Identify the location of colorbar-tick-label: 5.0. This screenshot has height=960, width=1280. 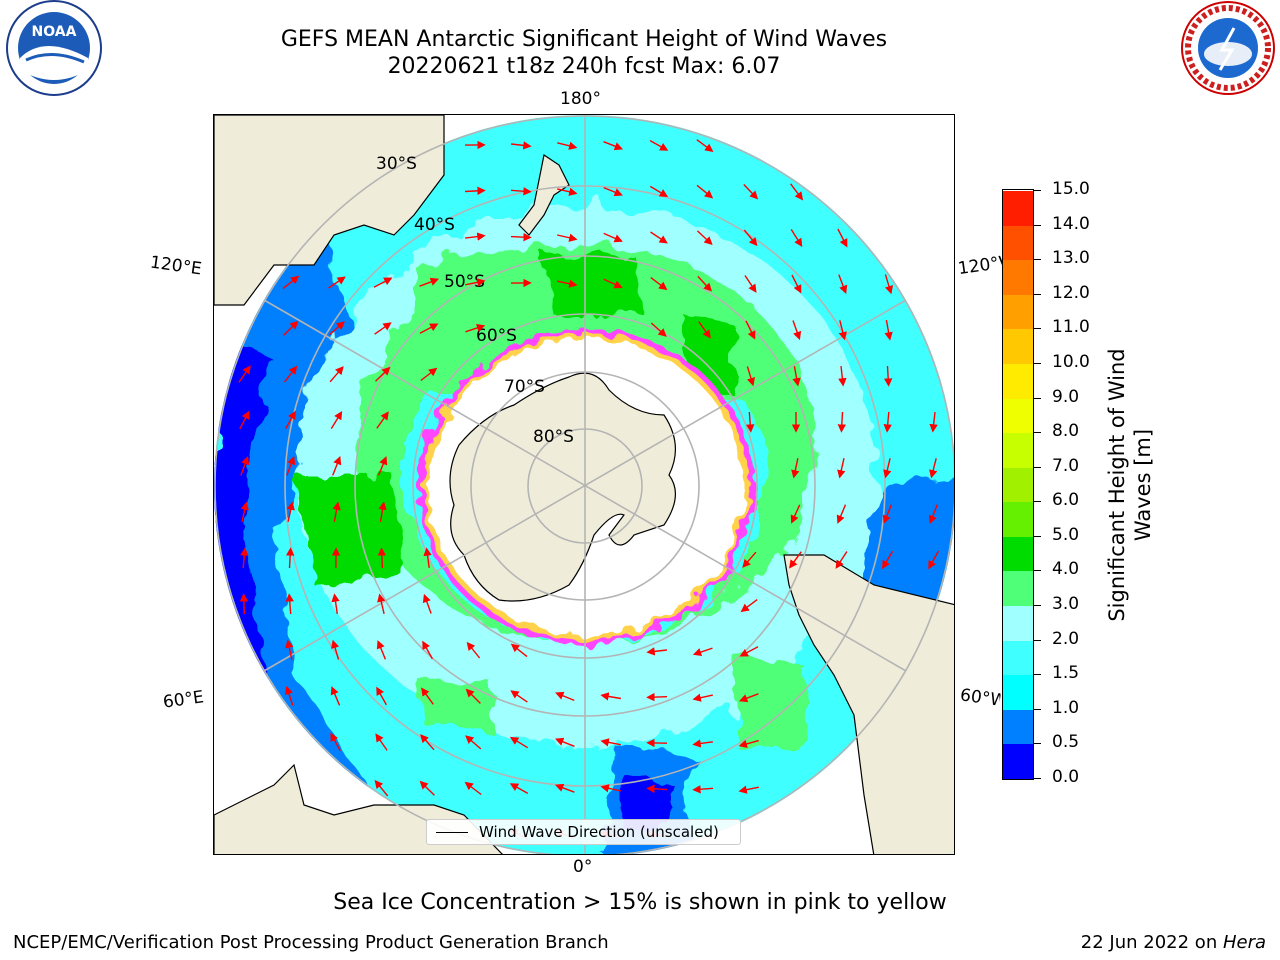
(1066, 534).